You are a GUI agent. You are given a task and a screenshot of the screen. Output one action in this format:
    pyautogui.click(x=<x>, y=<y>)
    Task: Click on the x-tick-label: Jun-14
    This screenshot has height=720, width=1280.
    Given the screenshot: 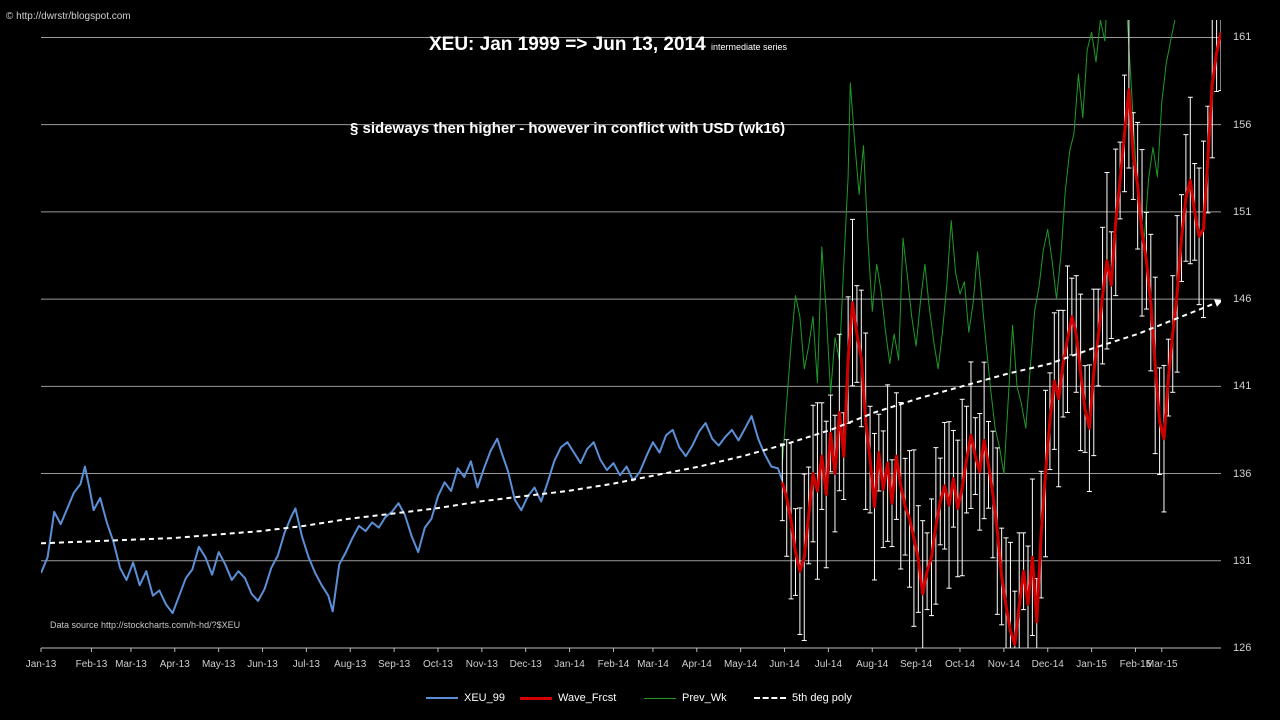 What is the action you would take?
    pyautogui.click(x=784, y=664)
    